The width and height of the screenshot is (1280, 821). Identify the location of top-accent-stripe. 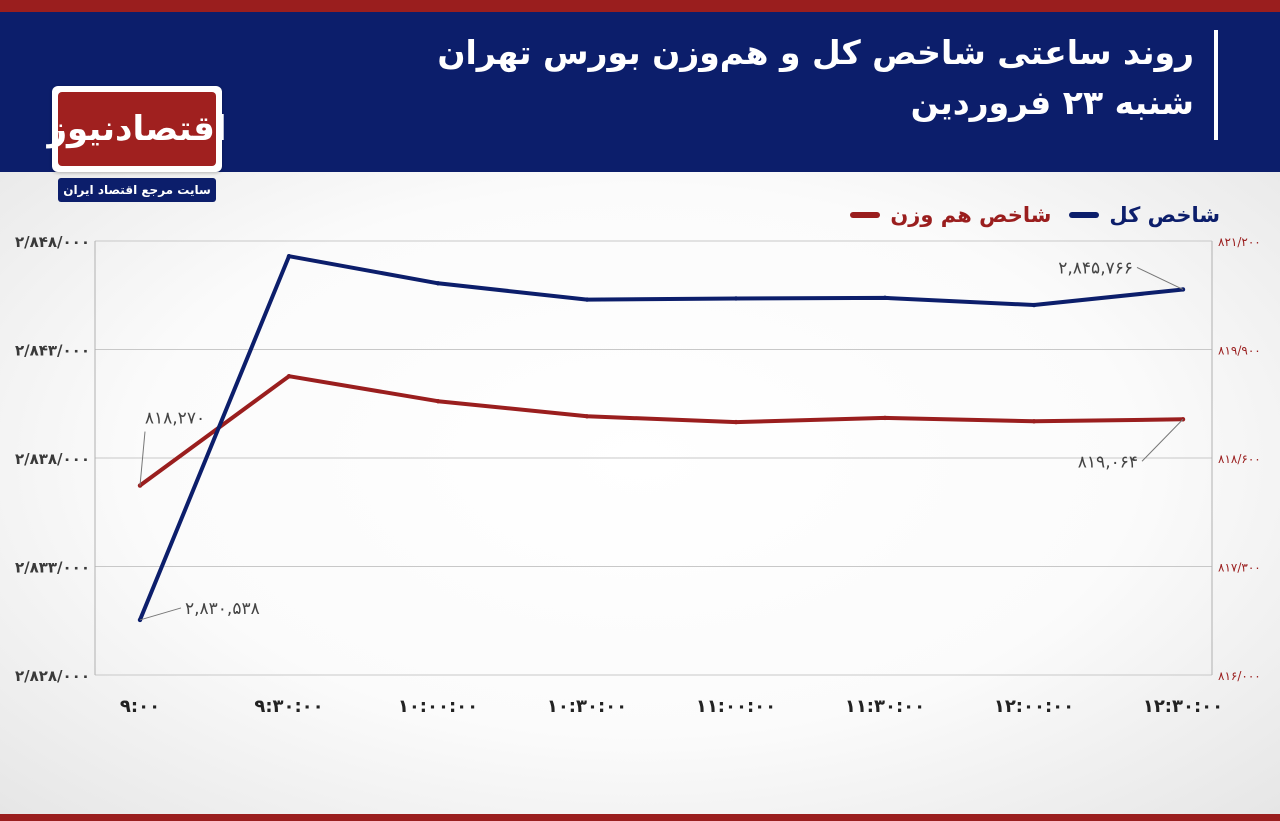
(640, 6).